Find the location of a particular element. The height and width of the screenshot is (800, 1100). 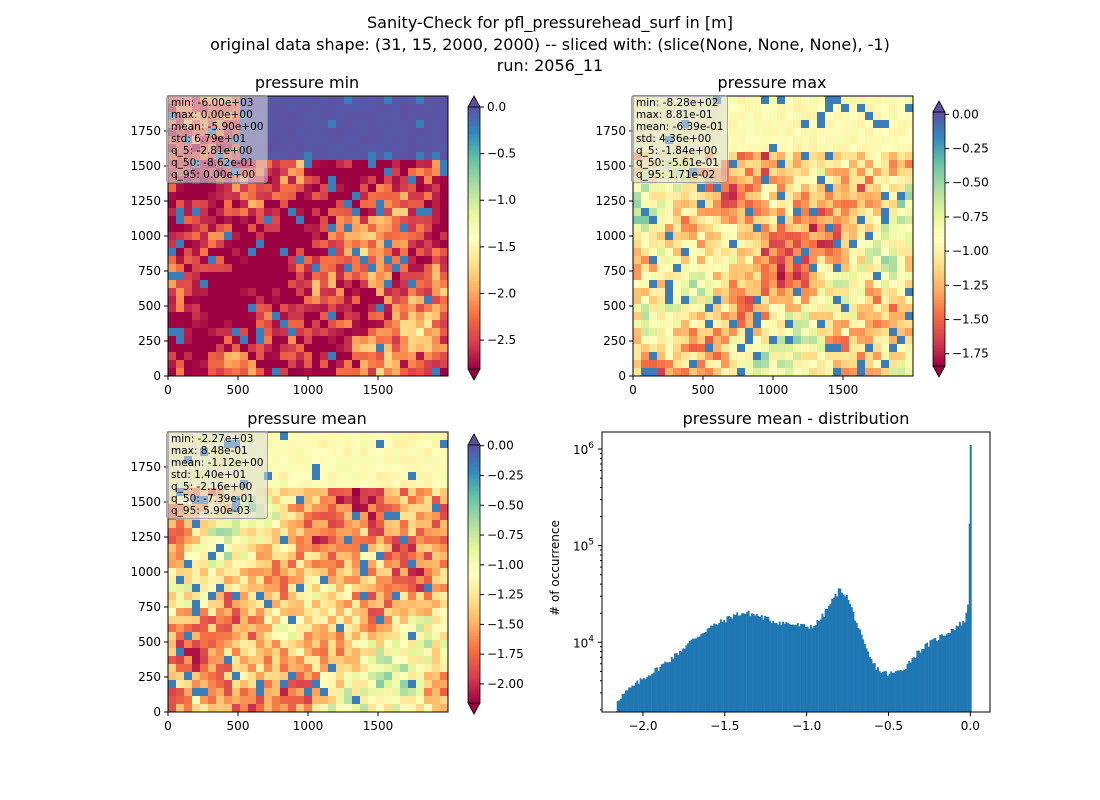

y-tick-label: 1250 is located at coordinates (145, 201).